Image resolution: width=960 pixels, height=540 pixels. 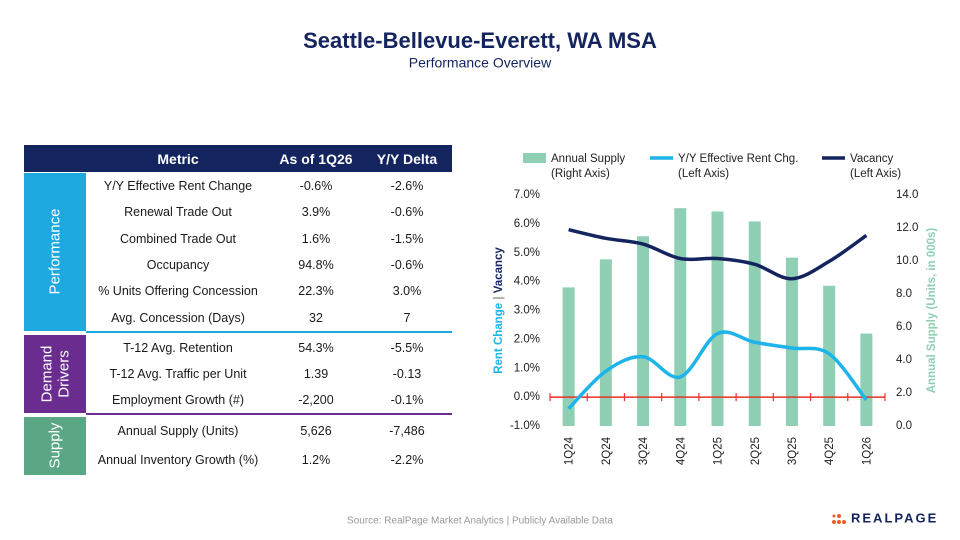 I want to click on legend-swatch, so click(x=534, y=158).